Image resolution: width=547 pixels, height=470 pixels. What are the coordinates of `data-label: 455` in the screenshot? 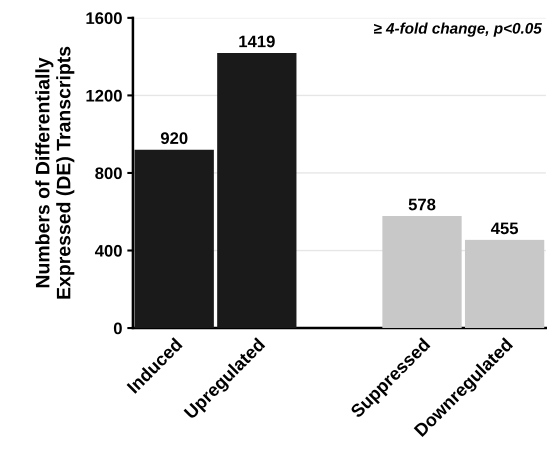 It's located at (504, 228).